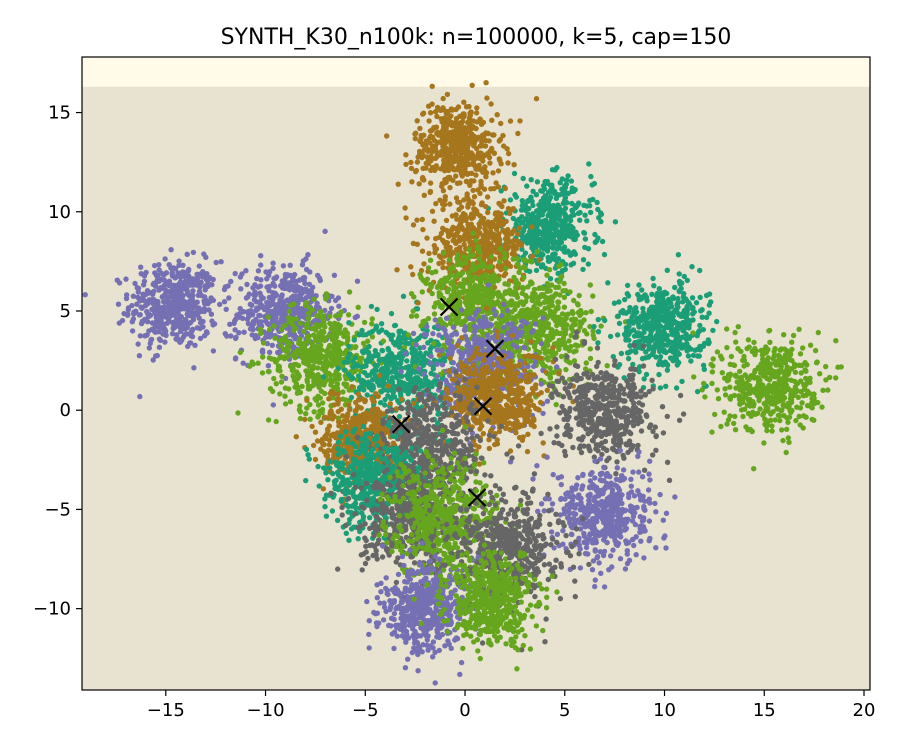 The height and width of the screenshot is (750, 900). I want to click on plot-top-band, so click(476, 72).